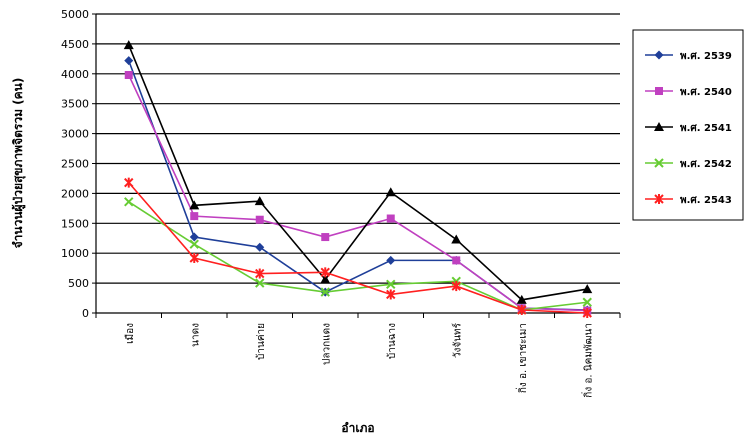  I want to click on y-tick-label: 1500, so click(75, 223).